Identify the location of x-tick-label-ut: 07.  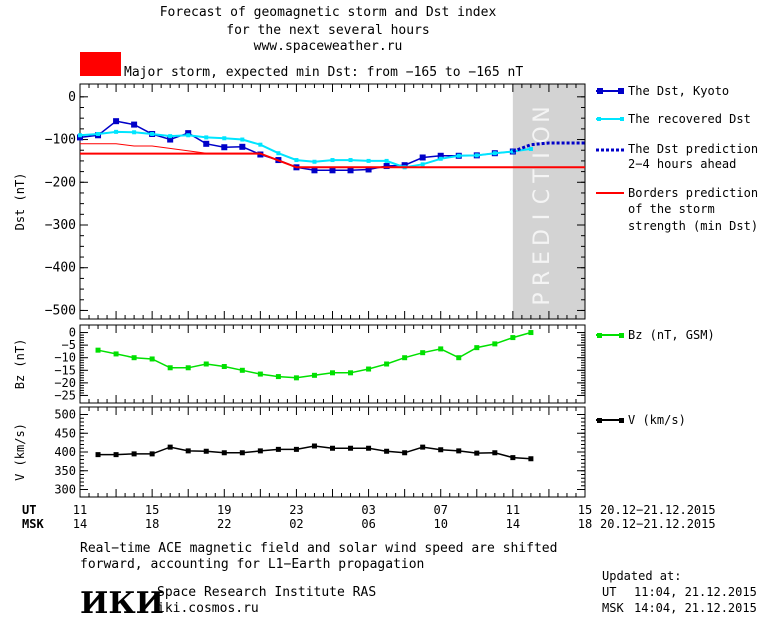
(440, 510).